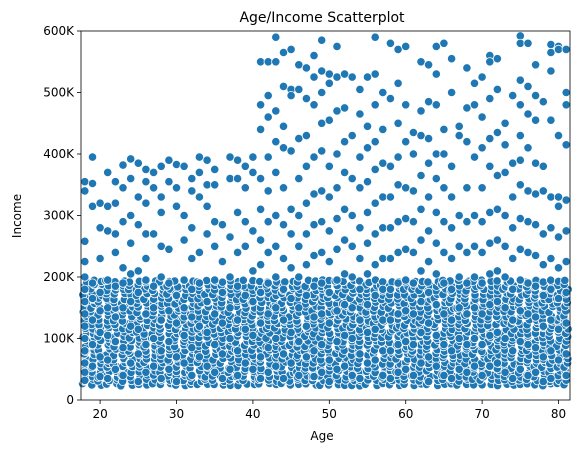 The width and height of the screenshot is (581, 453). Describe the element at coordinates (59, 216) in the screenshot. I see `y-tick-label: 300K` at that location.